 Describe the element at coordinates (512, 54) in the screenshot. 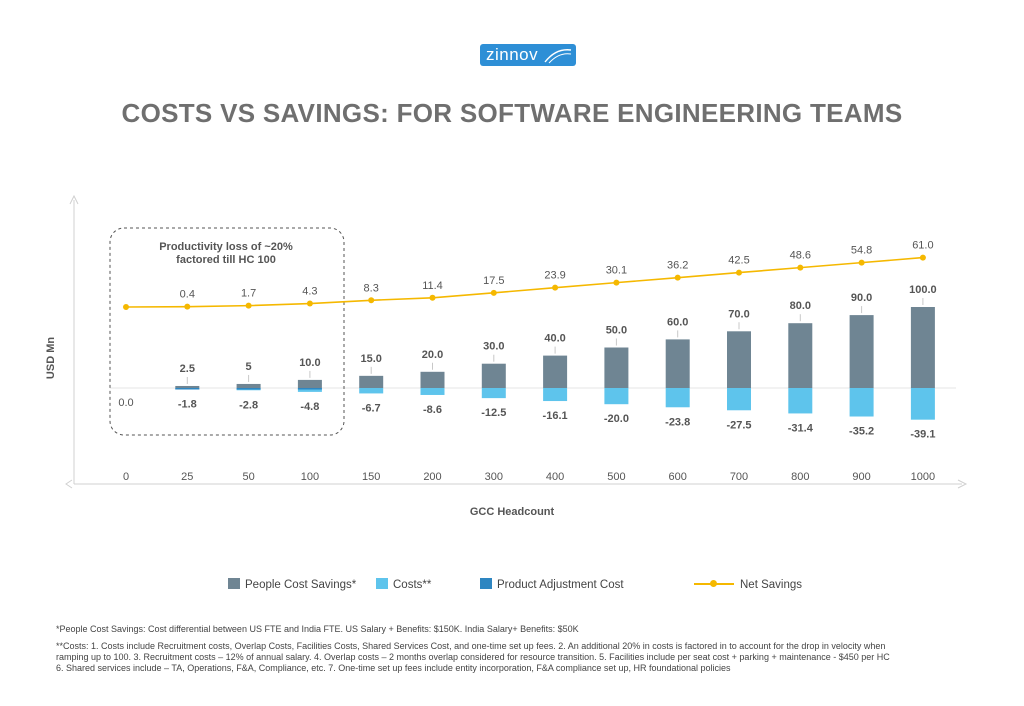

I see `logo-text: zinnov` at that location.